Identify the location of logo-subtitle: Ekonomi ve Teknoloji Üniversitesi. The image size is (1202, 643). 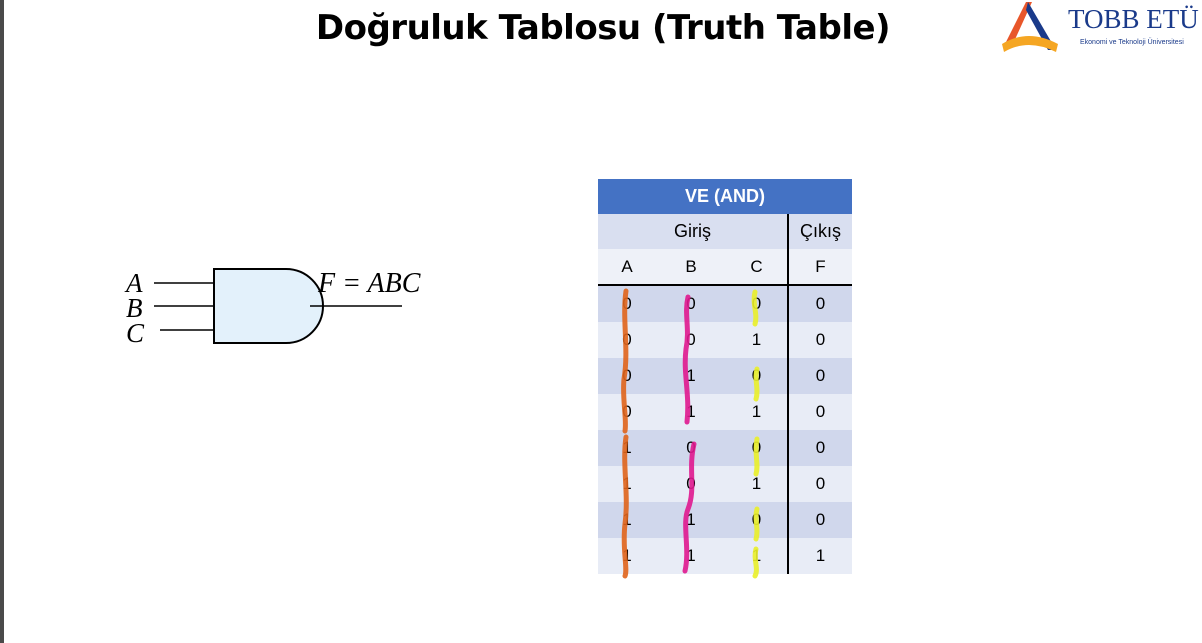
(1132, 42).